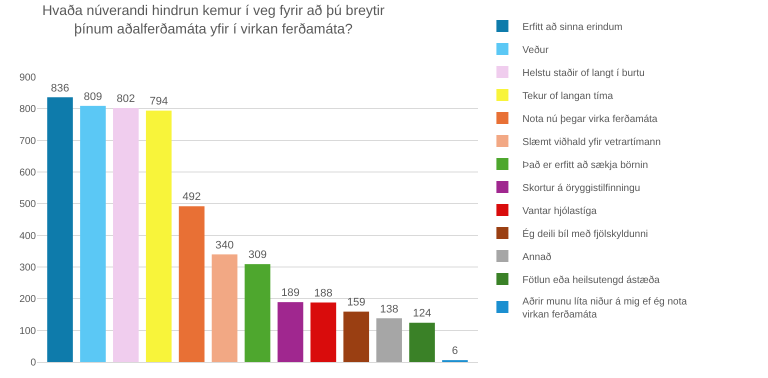 The height and width of the screenshot is (378, 768). I want to click on data-label: 309, so click(257, 255).